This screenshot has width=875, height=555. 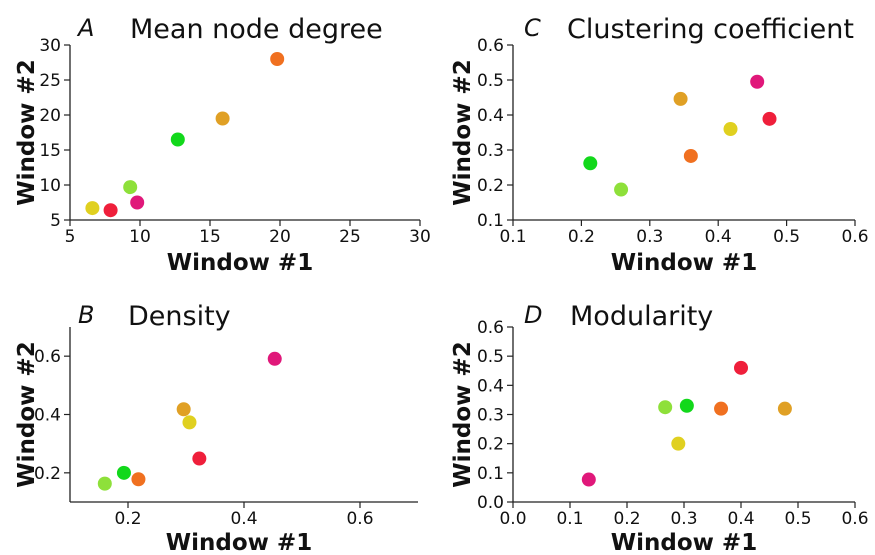 What do you see at coordinates (50, 46) in the screenshot?
I see `y-tick-label: 30` at bounding box center [50, 46].